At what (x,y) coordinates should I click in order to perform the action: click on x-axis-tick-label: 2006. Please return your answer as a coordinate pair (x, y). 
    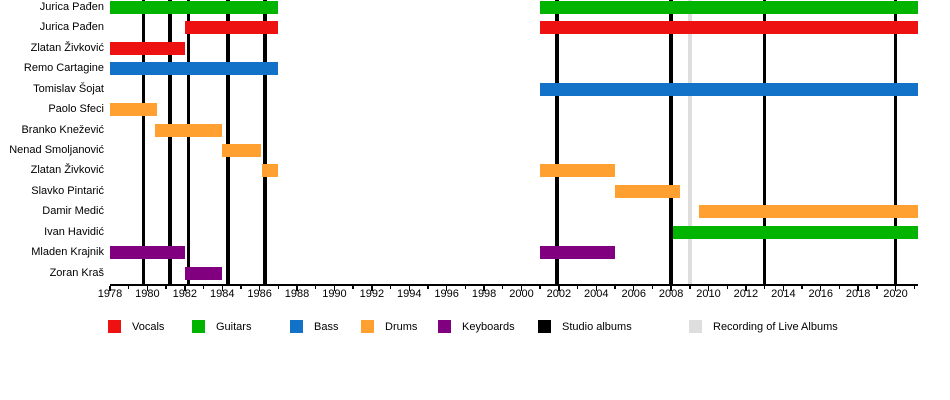
    Looking at the image, I should click on (633, 294).